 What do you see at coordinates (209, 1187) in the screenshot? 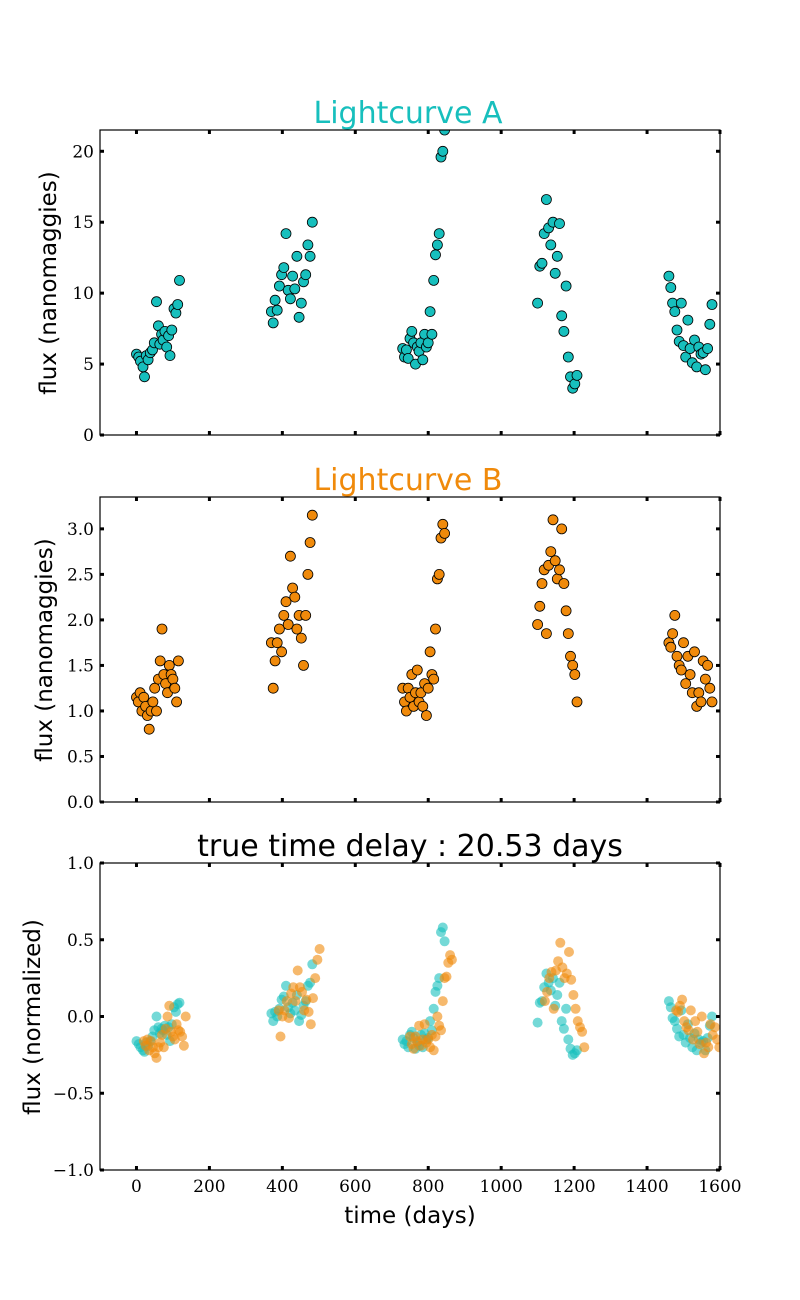
I see `x-tick-label: 200` at bounding box center [209, 1187].